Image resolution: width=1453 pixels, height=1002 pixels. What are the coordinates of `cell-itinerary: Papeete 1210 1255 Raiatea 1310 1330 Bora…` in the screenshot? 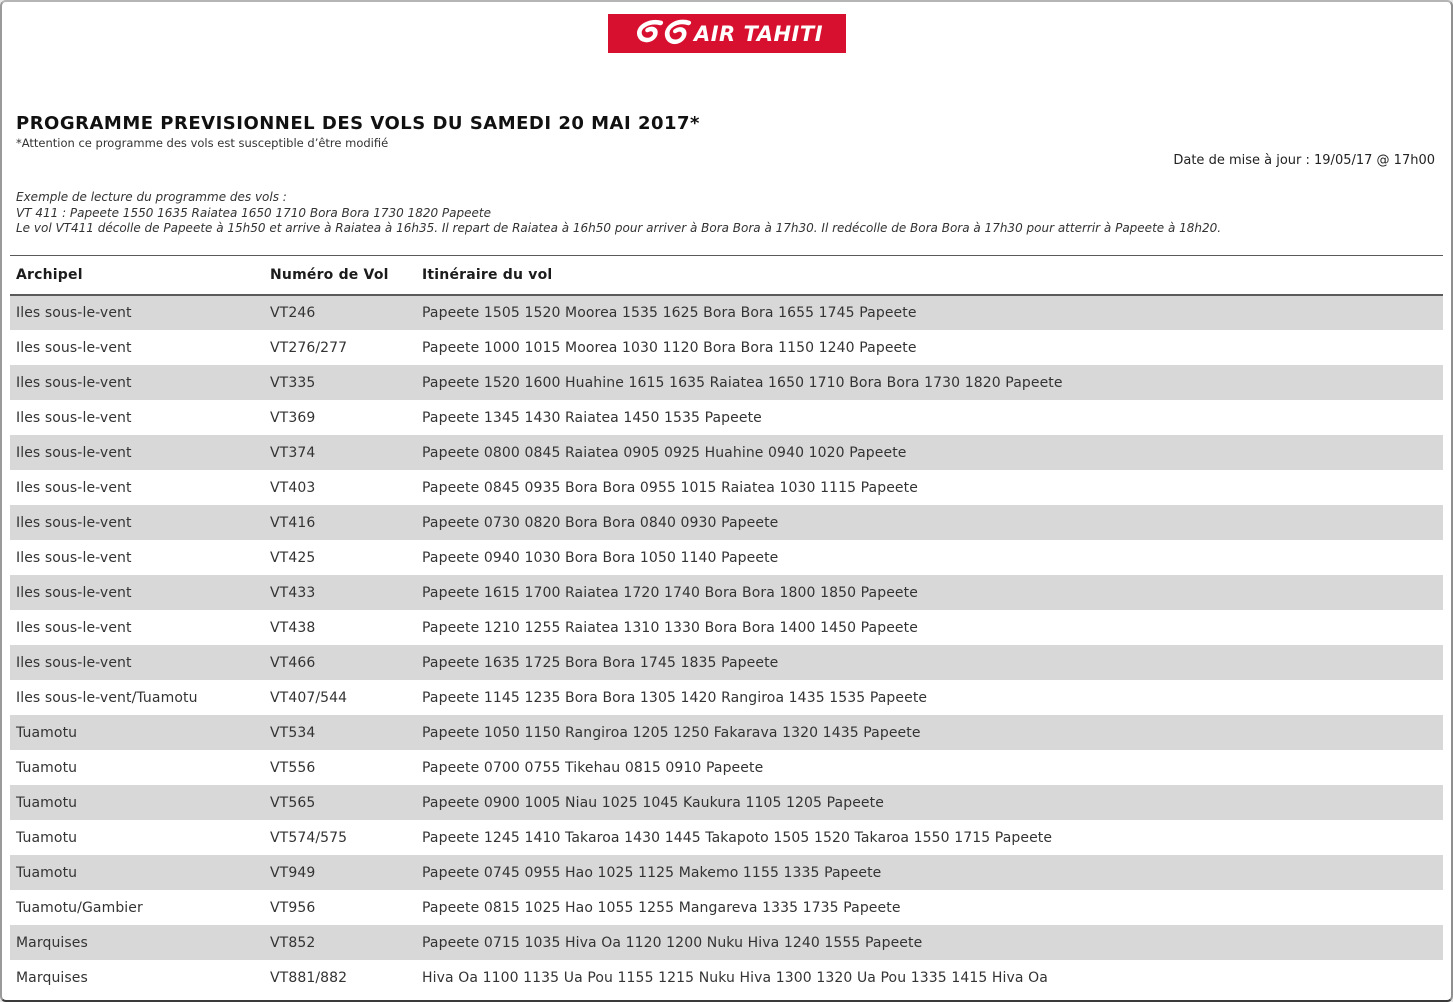 It's located at (670, 627).